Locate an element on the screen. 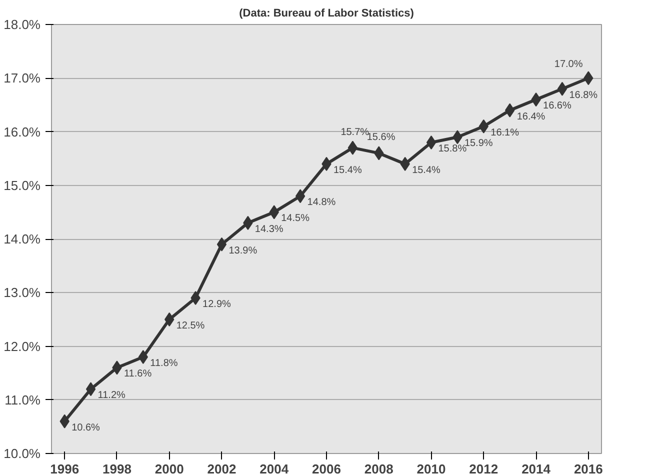  x-tick-label: 2012 is located at coordinates (483, 469).